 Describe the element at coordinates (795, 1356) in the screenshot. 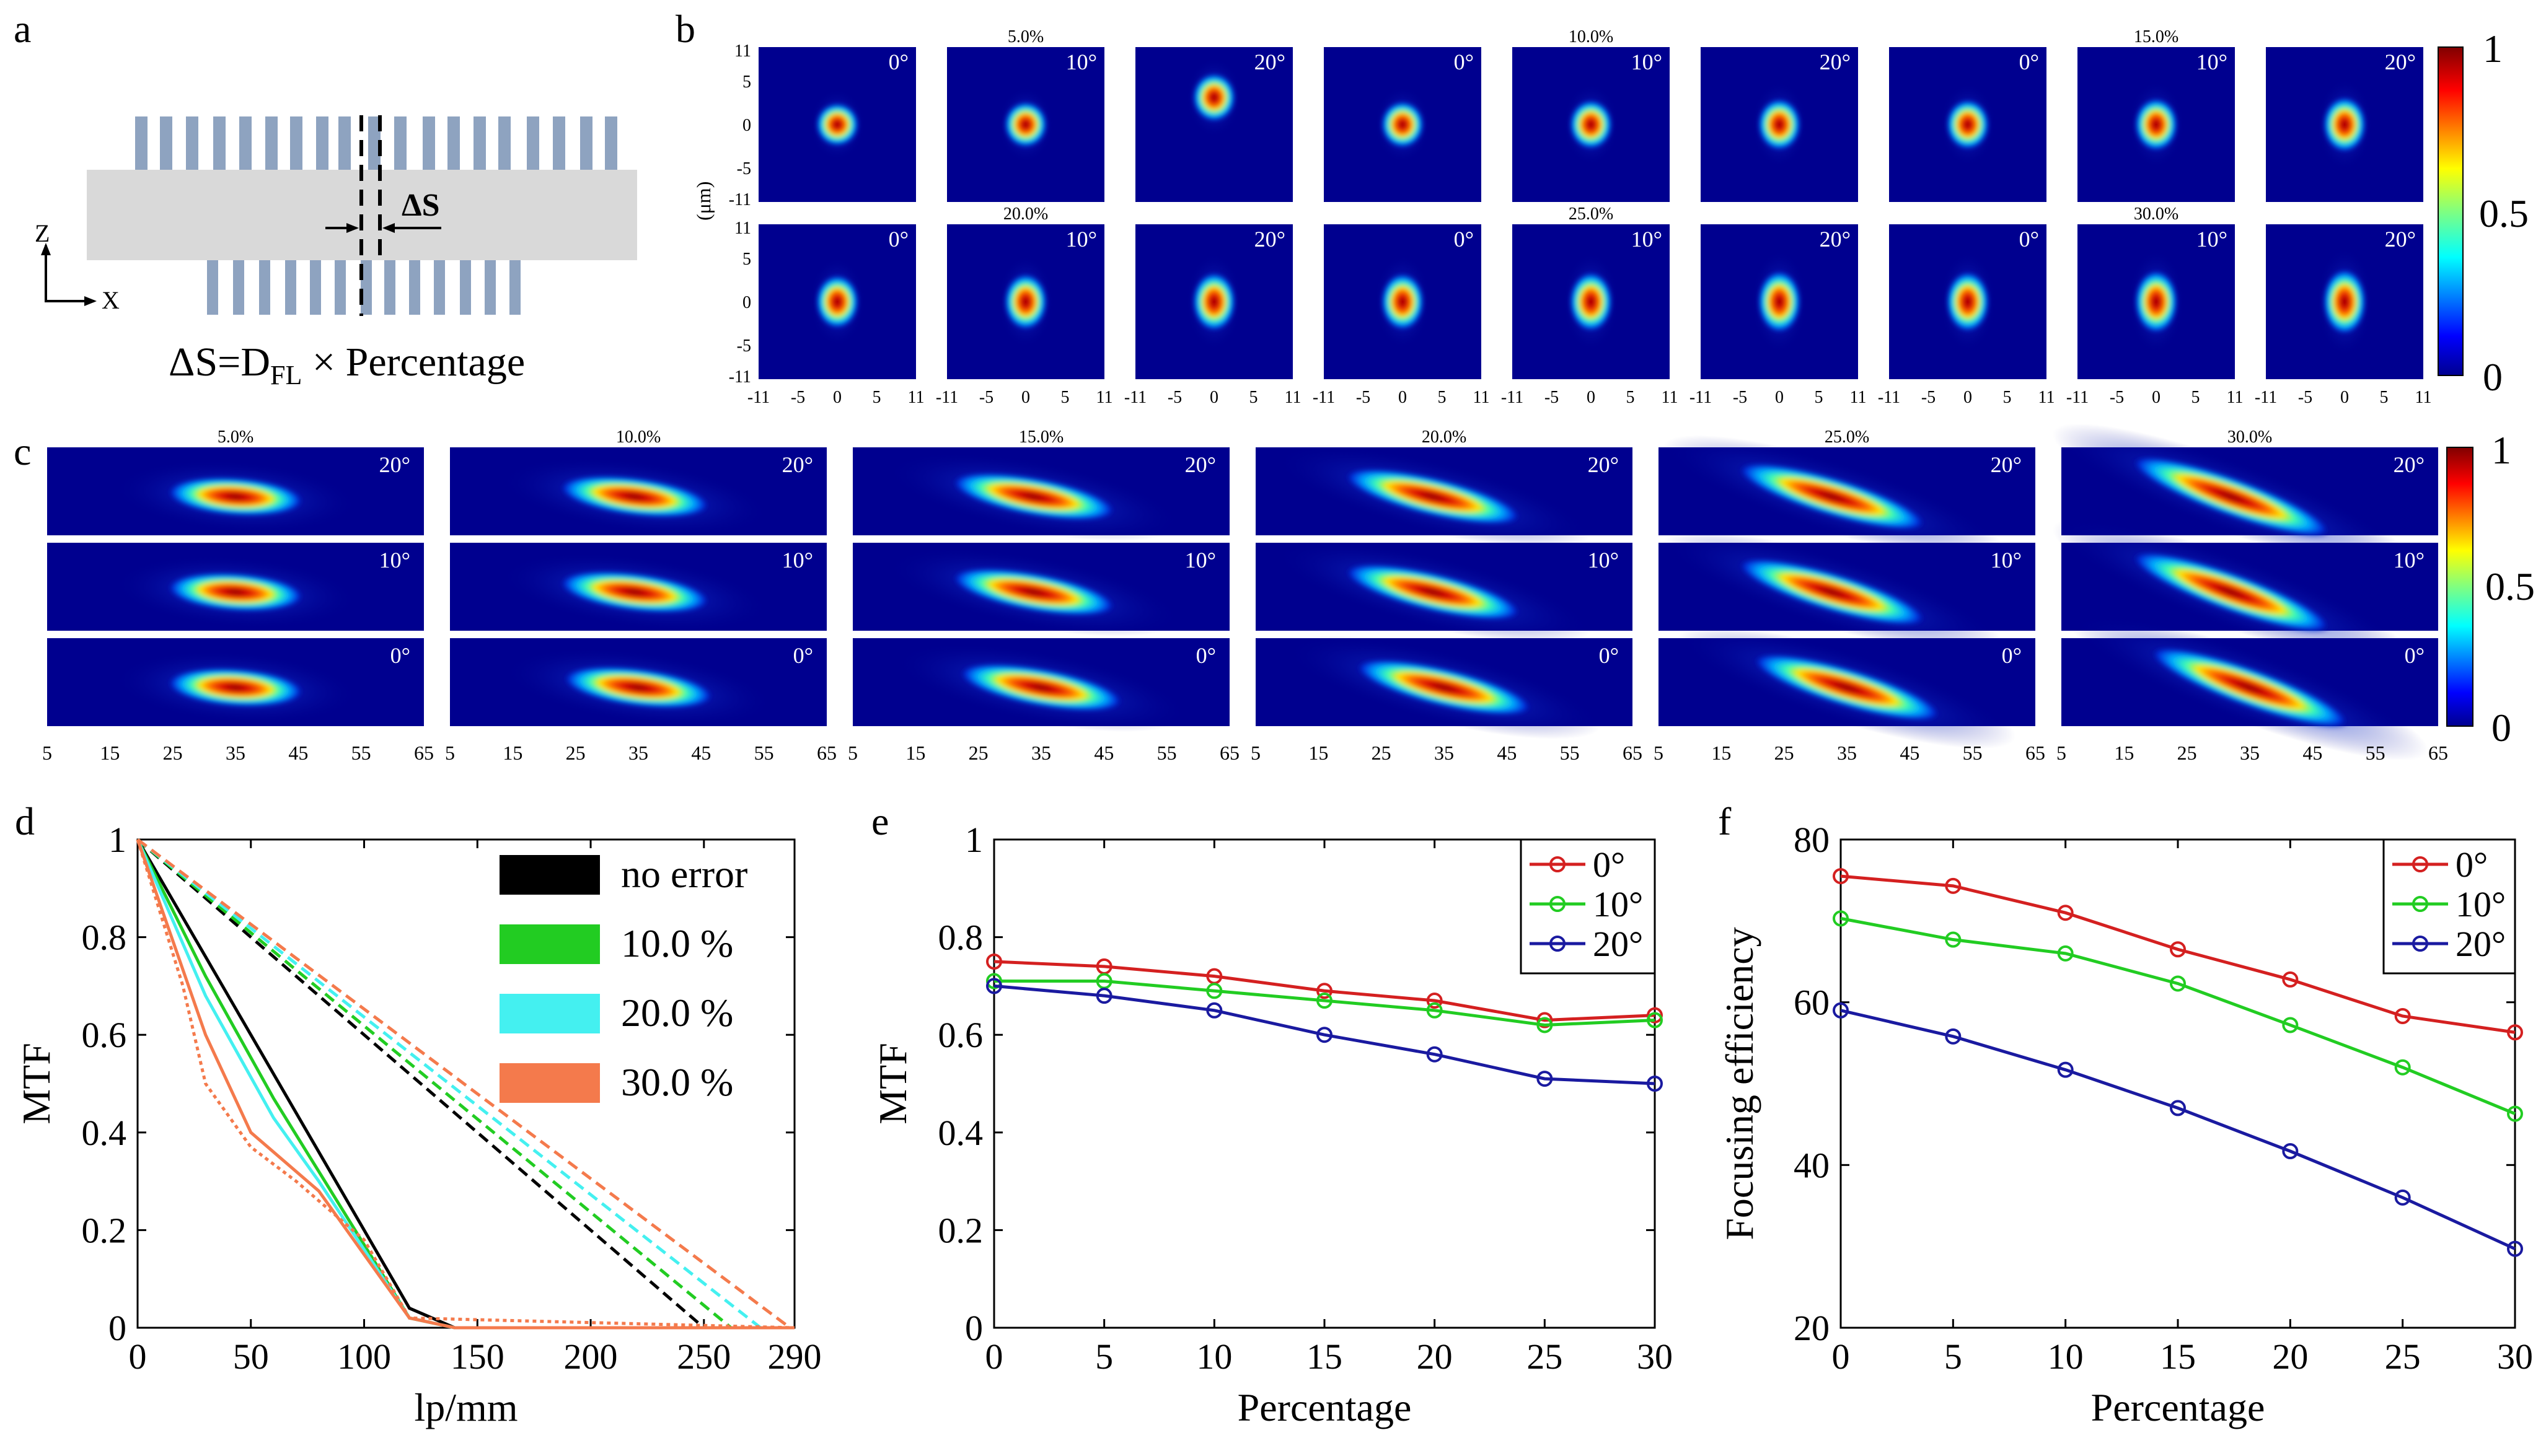

I see `x-tick-label: 290` at that location.